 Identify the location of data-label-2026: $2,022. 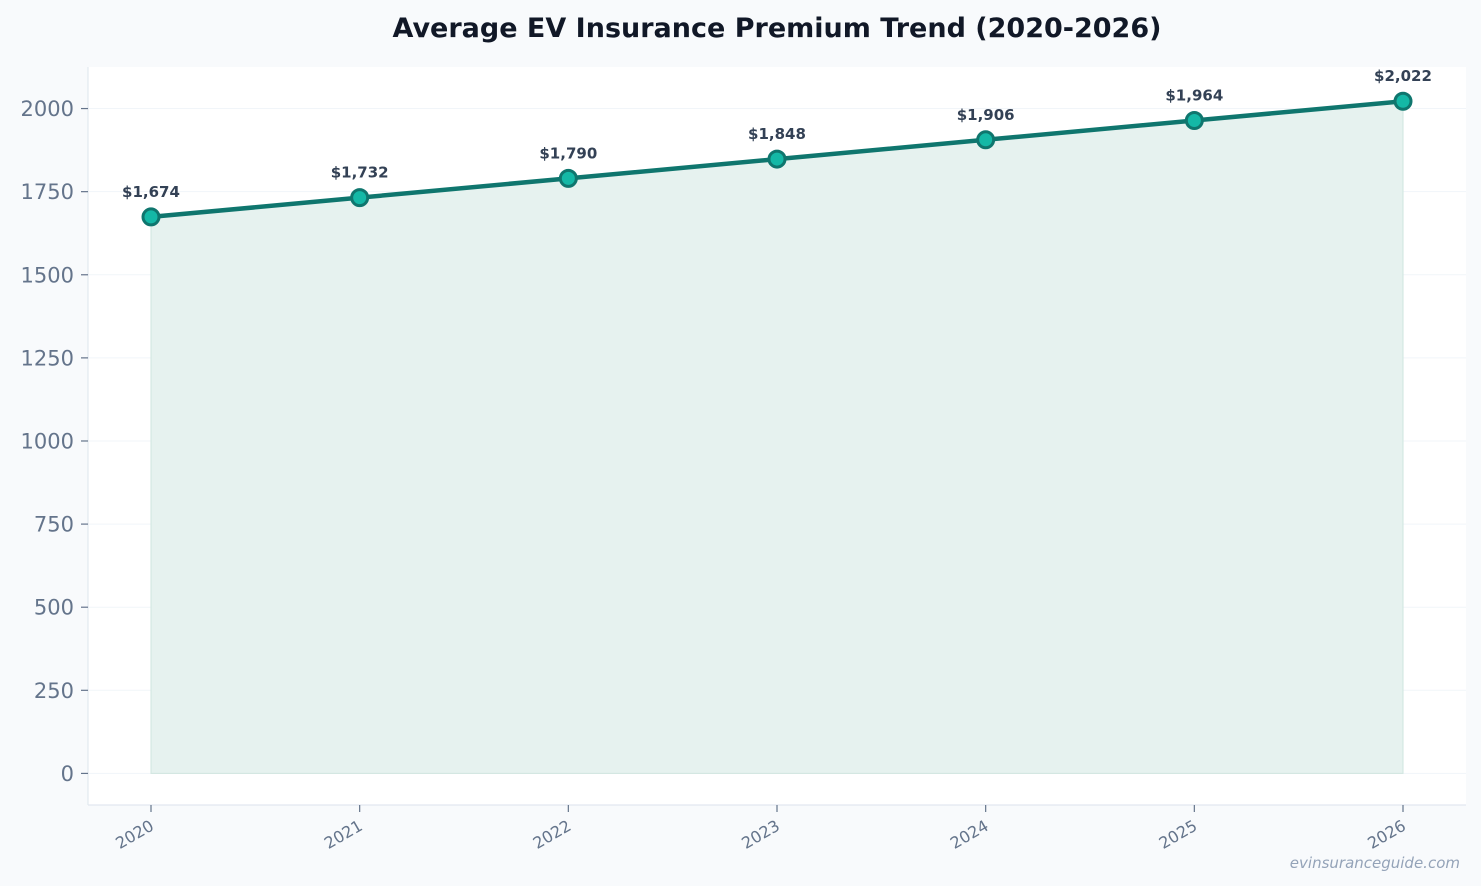
(1403, 76).